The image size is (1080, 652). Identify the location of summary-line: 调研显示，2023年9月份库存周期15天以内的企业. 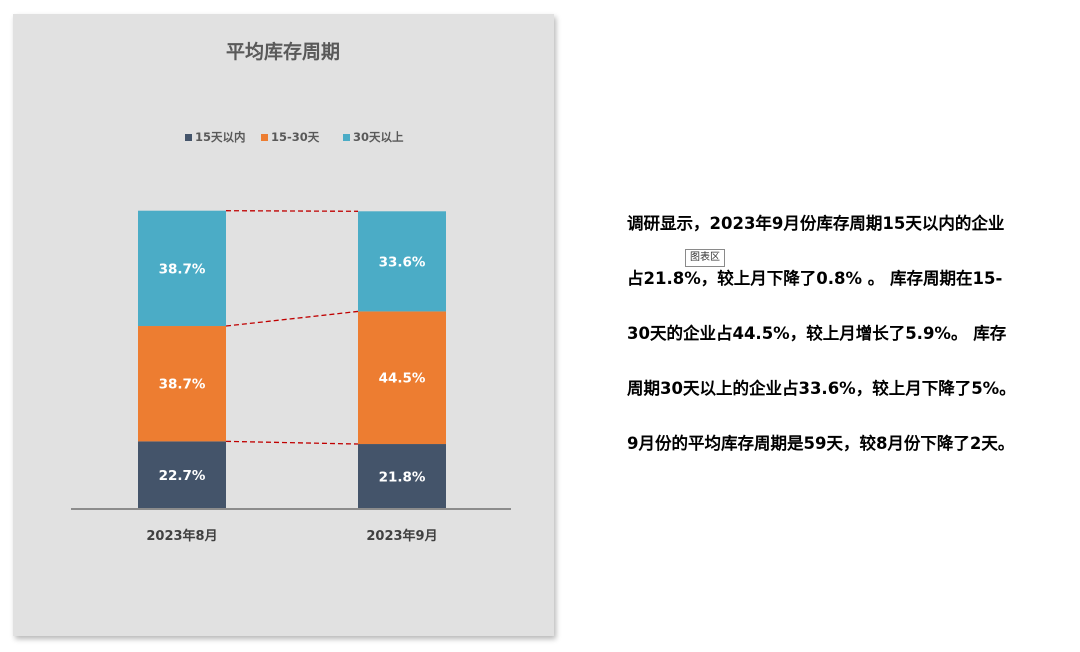
(816, 223).